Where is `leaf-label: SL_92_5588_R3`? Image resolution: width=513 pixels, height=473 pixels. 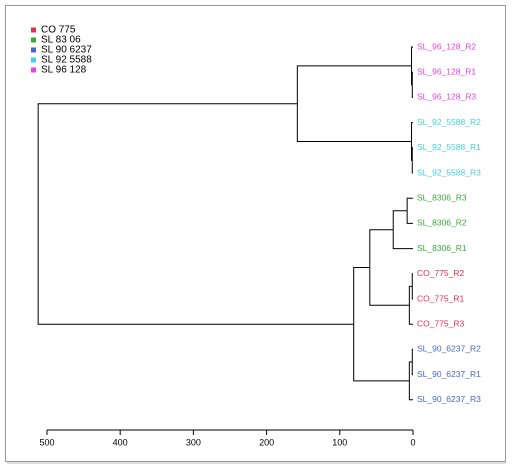 leaf-label: SL_92_5588_R3 is located at coordinates (449, 172).